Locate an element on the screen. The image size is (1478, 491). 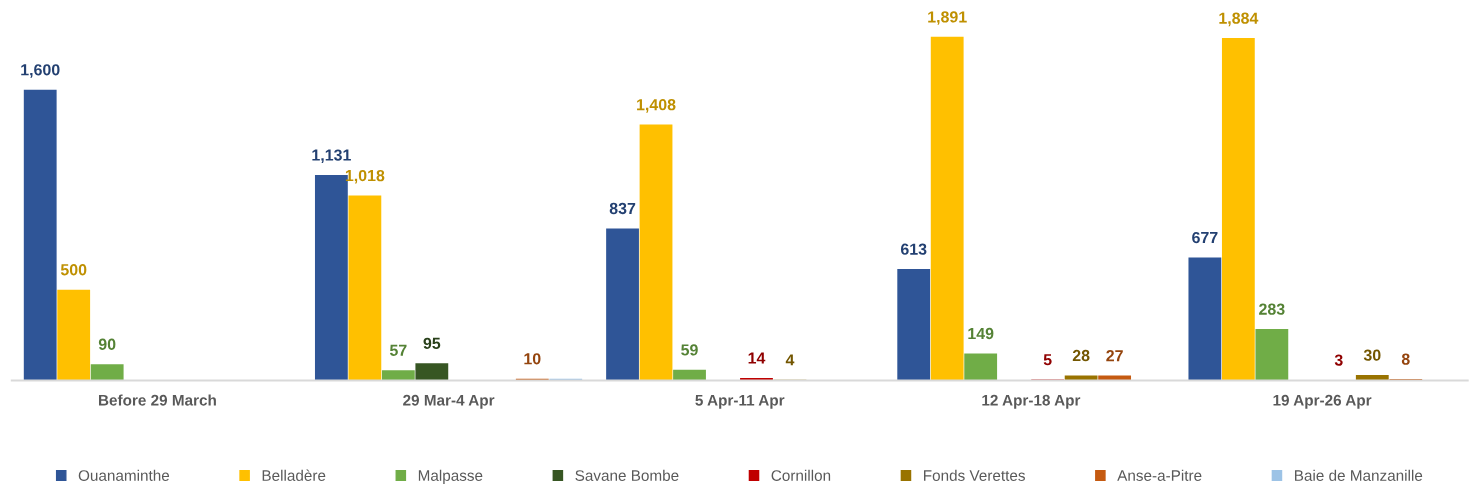
data-label: 27 is located at coordinates (1114, 356).